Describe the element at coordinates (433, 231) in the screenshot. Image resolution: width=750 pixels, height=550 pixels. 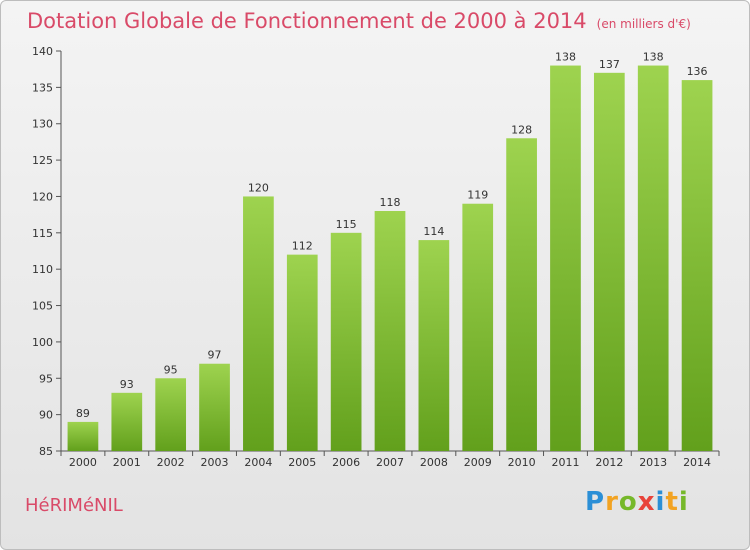
I see `bar-value-label: 114` at that location.